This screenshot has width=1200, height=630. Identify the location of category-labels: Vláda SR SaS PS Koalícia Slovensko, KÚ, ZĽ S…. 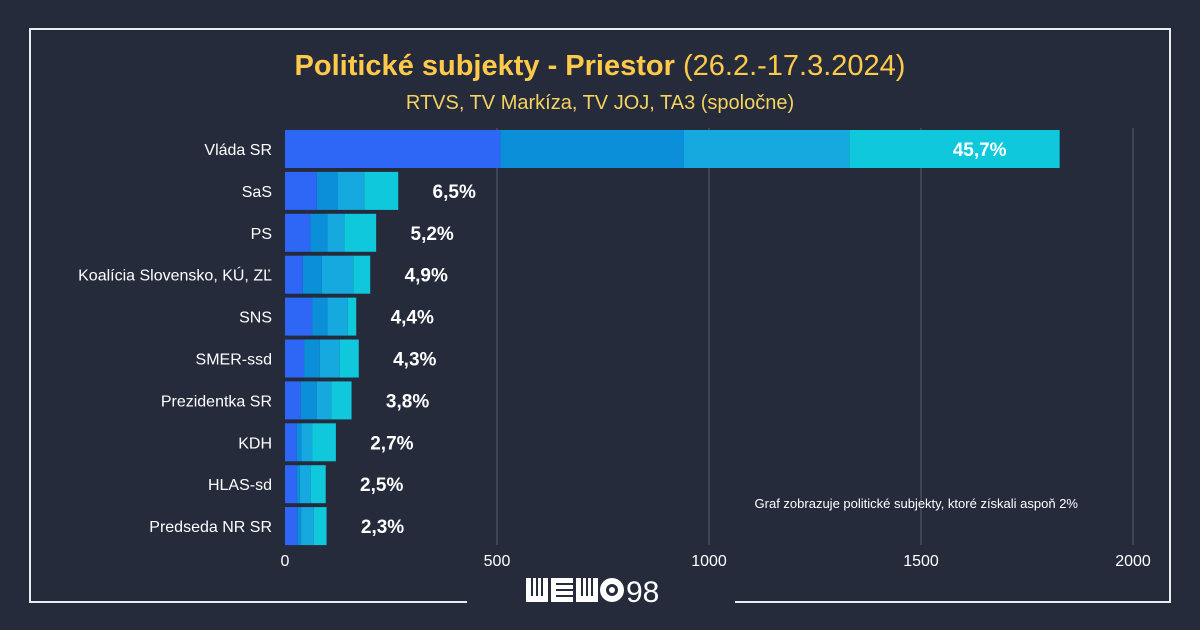
(175, 339).